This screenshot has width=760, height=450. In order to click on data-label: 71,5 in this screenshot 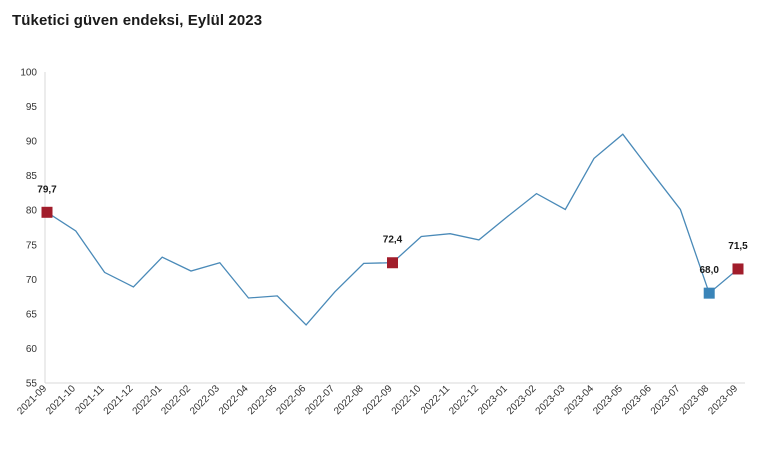, I will do `click(738, 246)`.